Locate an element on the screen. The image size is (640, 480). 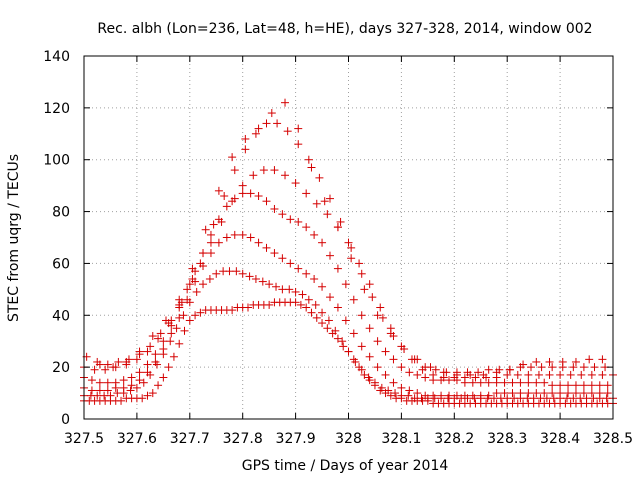
x-tick-label: 327.5 is located at coordinates (84, 439).